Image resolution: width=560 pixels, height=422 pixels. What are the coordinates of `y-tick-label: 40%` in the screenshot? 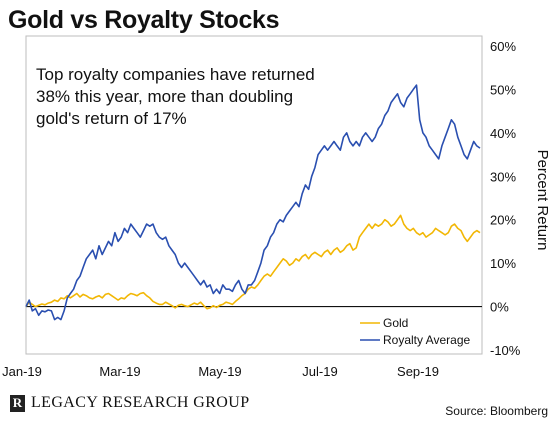 It's located at (503, 133).